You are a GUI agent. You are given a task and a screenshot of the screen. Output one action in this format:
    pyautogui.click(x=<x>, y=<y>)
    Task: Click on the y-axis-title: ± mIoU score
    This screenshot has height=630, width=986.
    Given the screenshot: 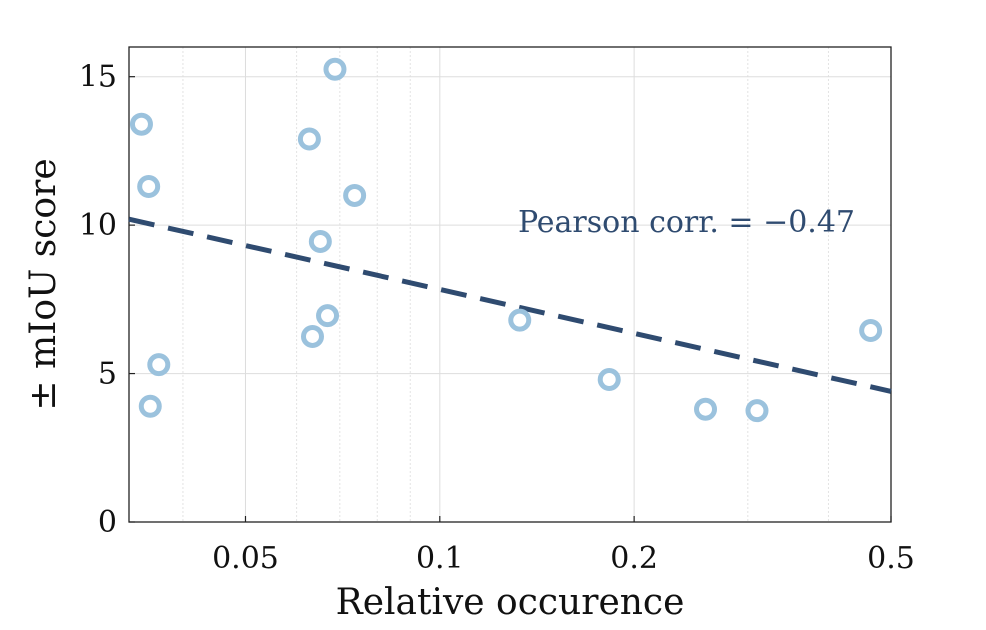 What is the action you would take?
    pyautogui.click(x=43, y=284)
    